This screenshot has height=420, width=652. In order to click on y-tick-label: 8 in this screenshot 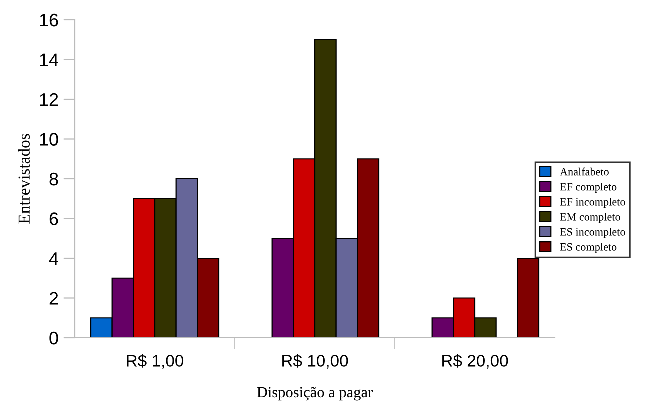, I will do `click(54, 179)`.